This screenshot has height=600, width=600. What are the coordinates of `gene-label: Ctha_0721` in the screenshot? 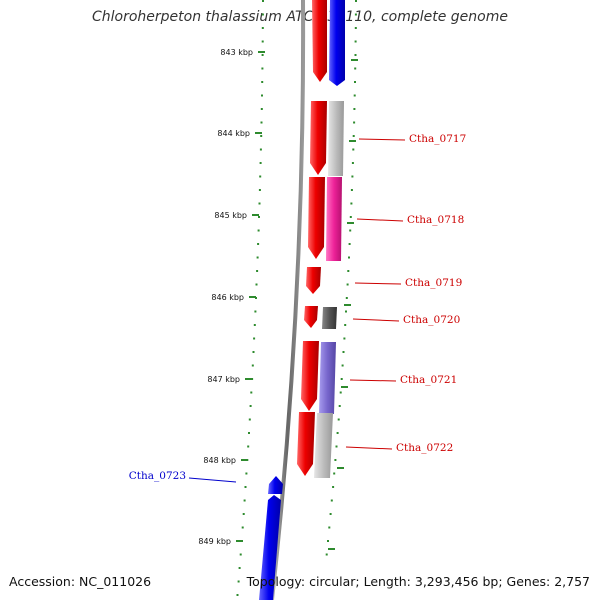 It's located at (428, 380).